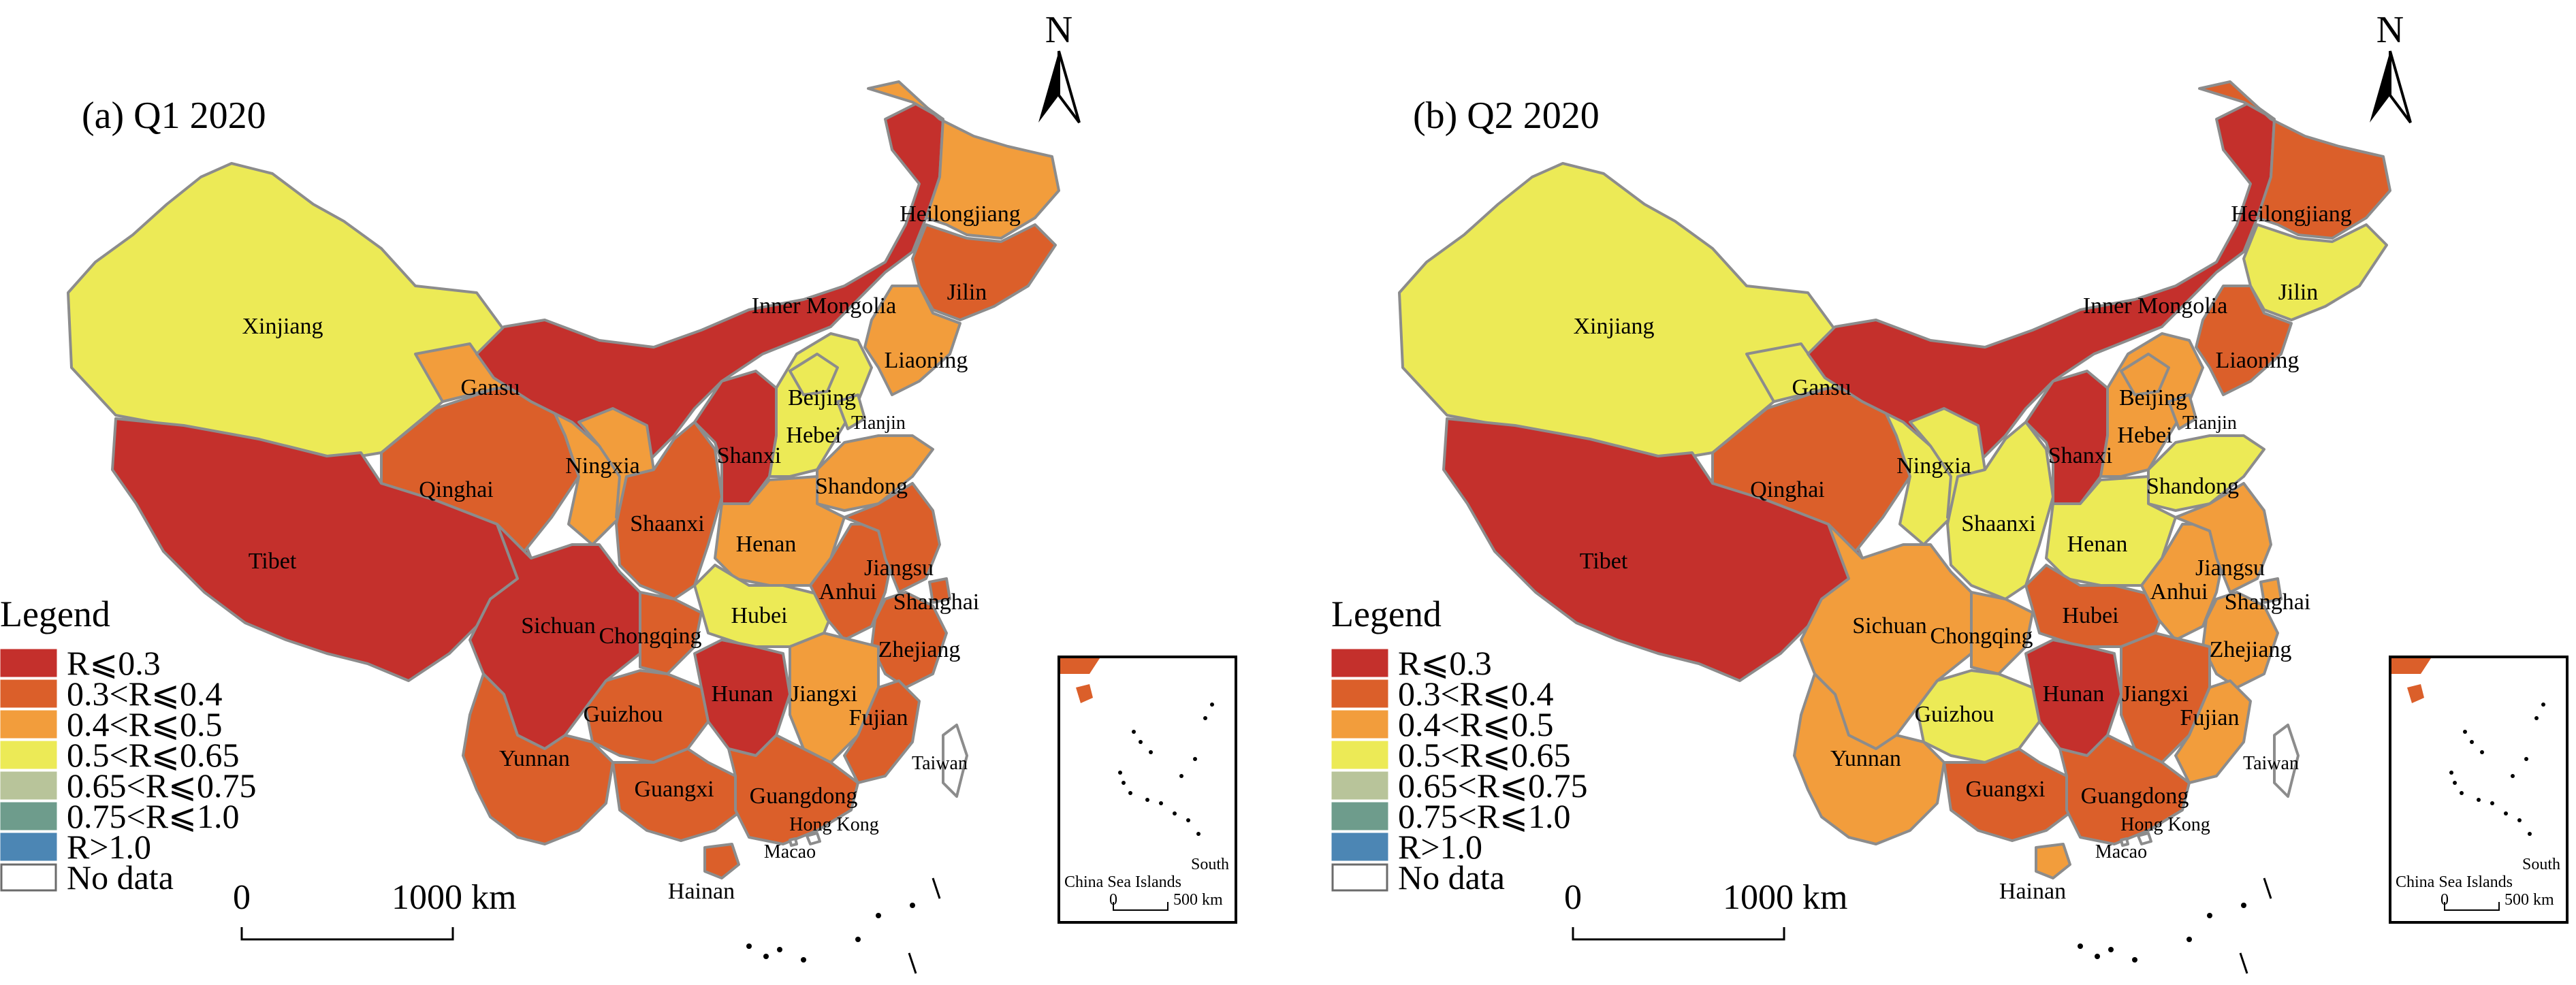 This screenshot has width=2576, height=985. I want to click on label-hunan: Hunan, so click(743, 694).